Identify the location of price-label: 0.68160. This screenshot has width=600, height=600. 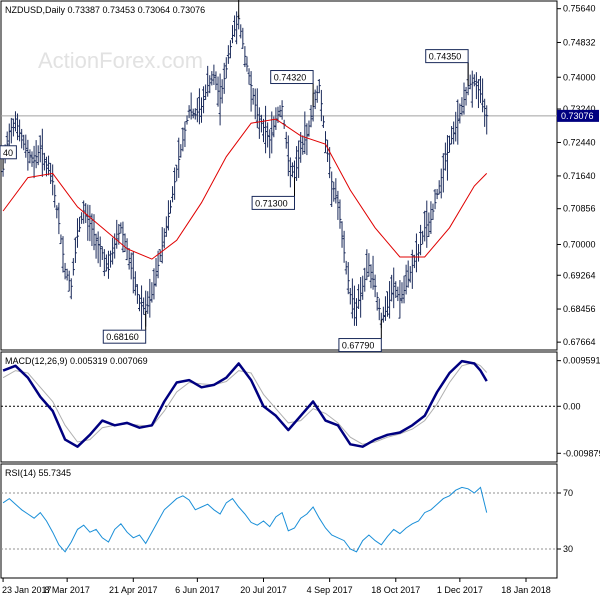
(124, 327).